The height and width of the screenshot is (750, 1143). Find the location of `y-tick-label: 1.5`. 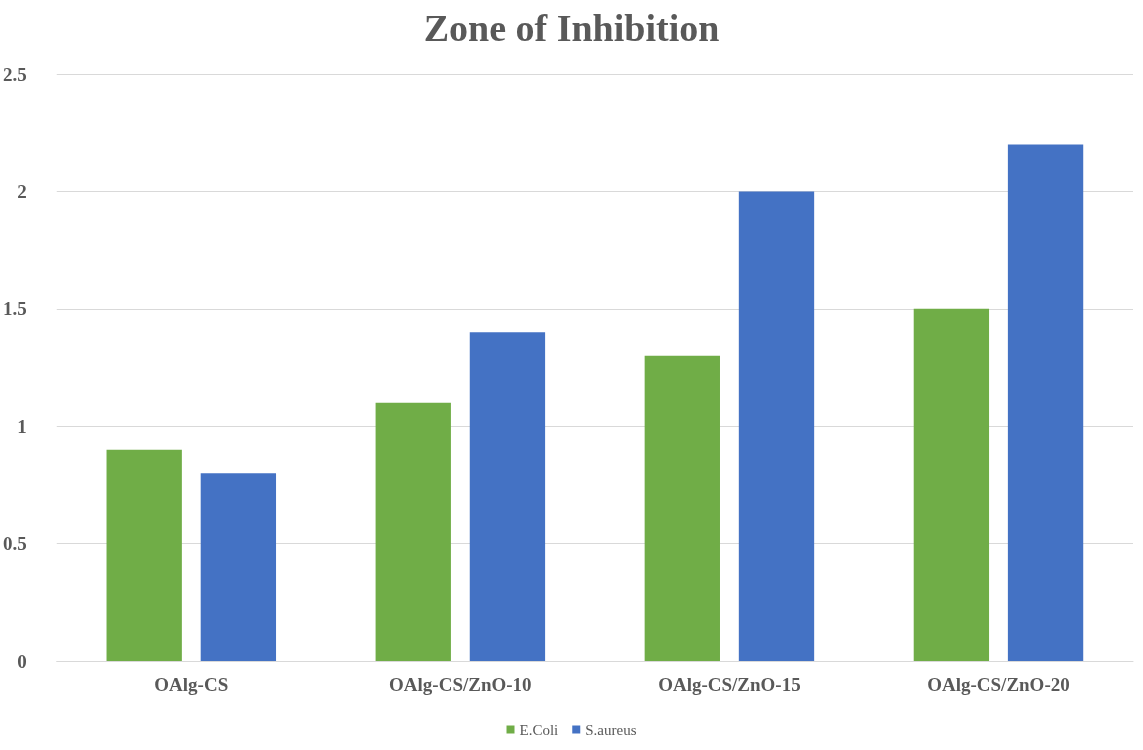

y-tick-label: 1.5 is located at coordinates (15, 309).